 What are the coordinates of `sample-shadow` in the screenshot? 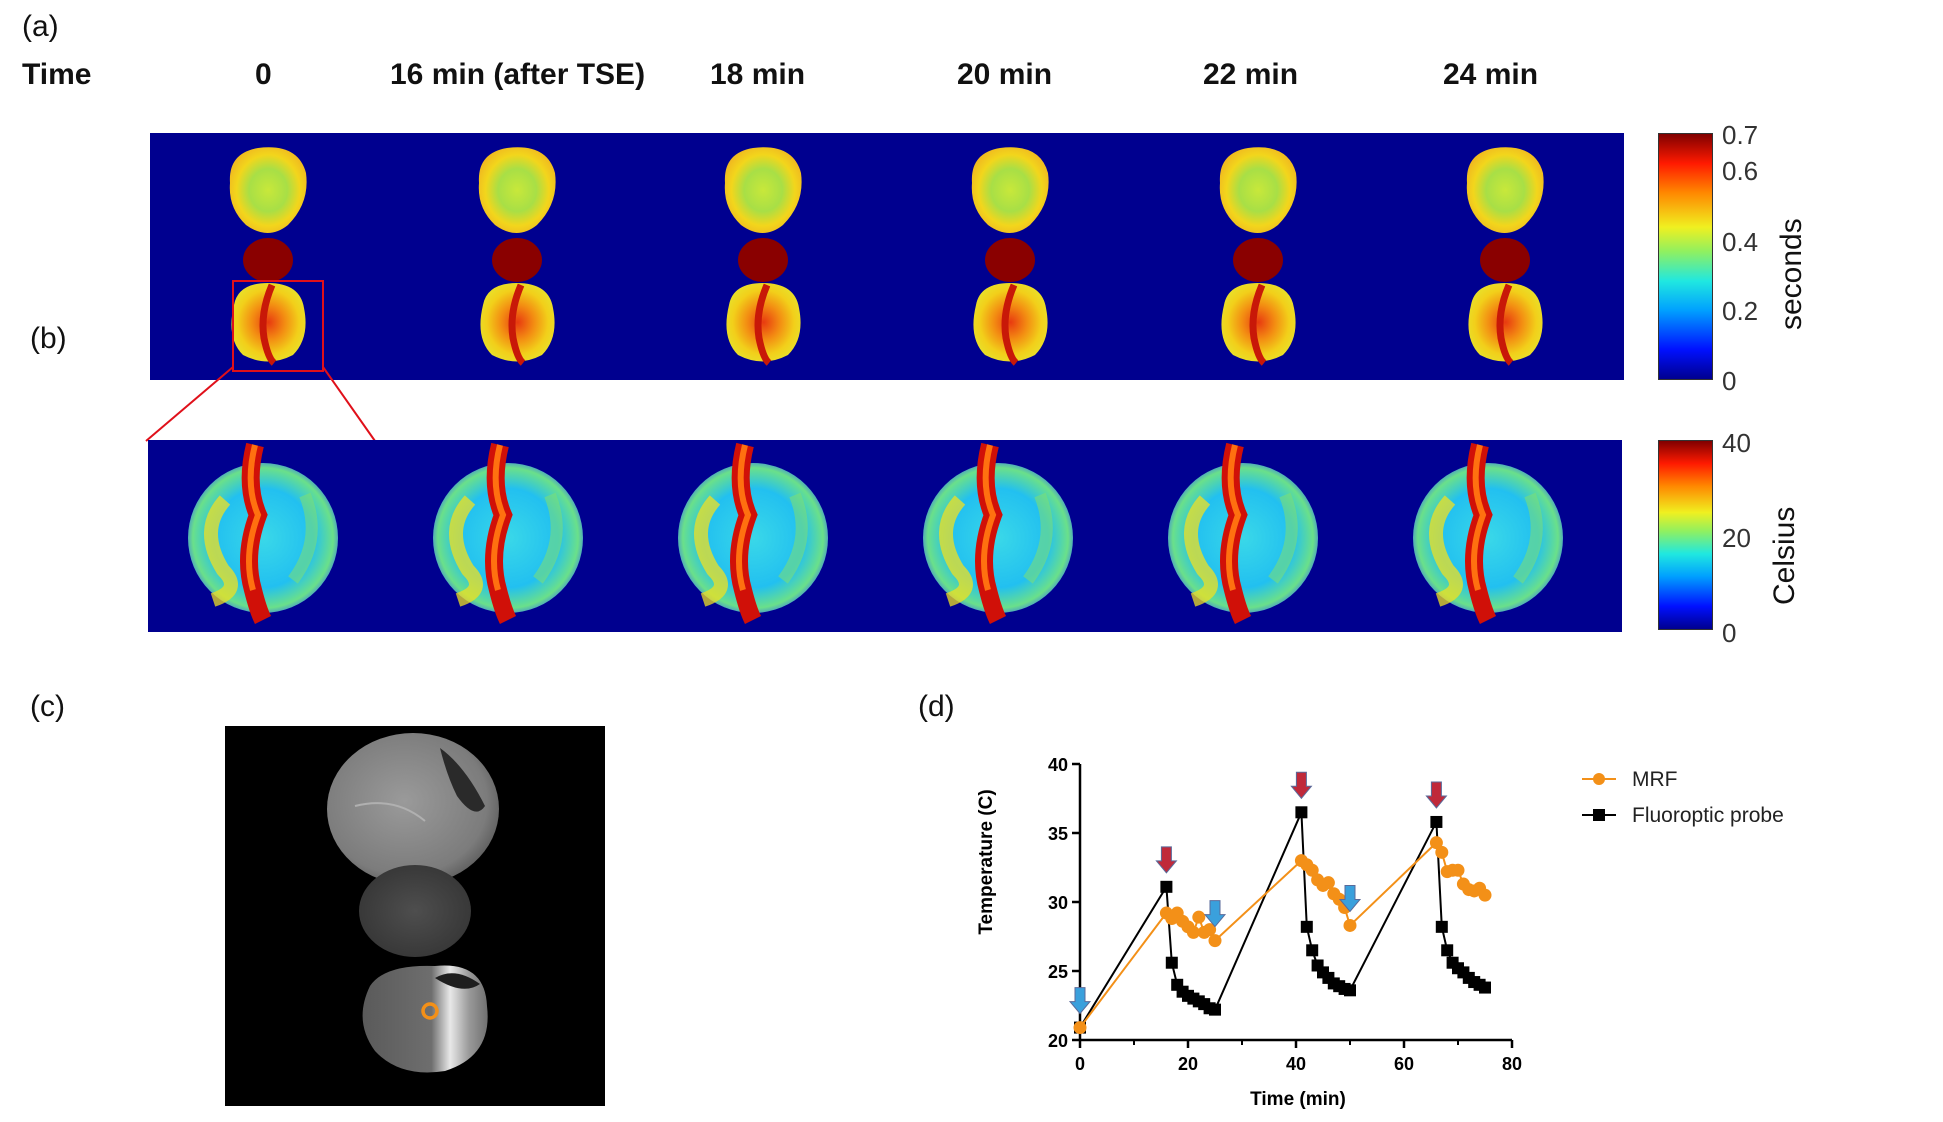 It's located at (457, 981).